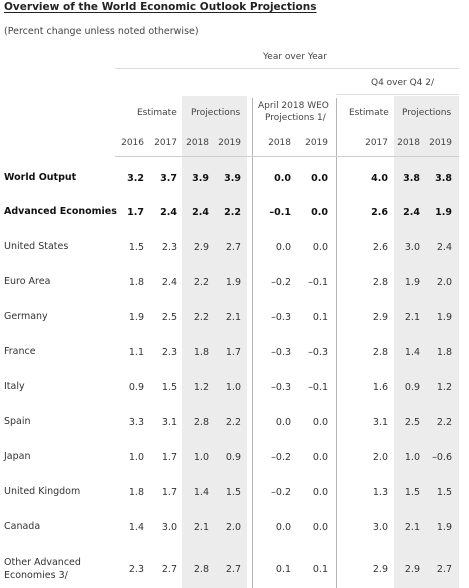  I want to click on row-label: Other Advanced, so click(42, 562).